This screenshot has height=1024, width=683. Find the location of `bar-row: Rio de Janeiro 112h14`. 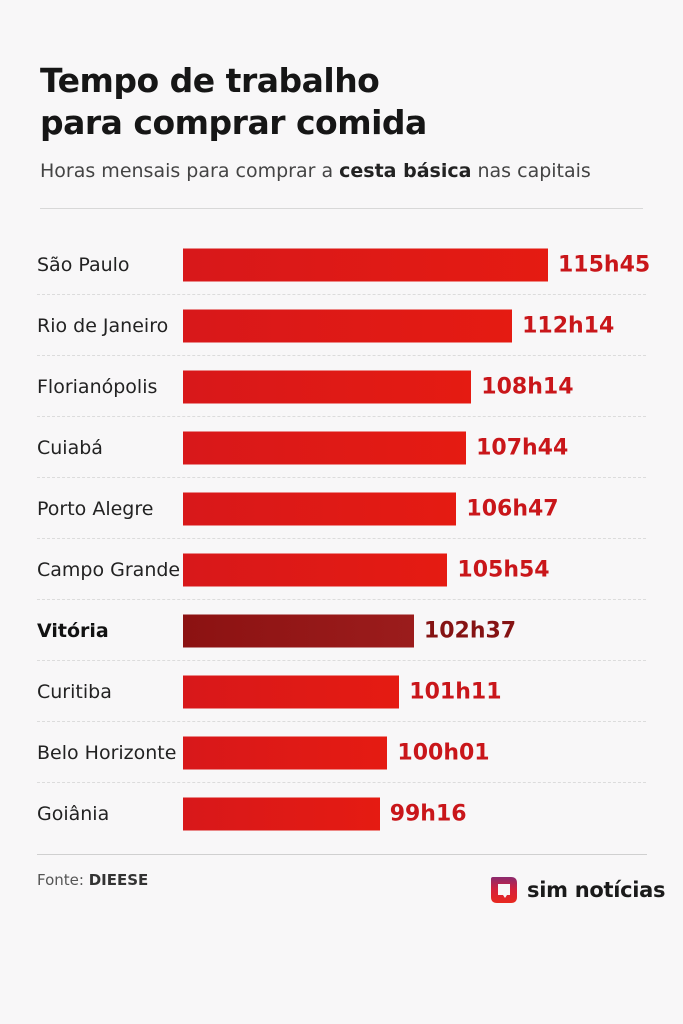

bar-row: Rio de Janeiro 112h14 is located at coordinates (341, 325).